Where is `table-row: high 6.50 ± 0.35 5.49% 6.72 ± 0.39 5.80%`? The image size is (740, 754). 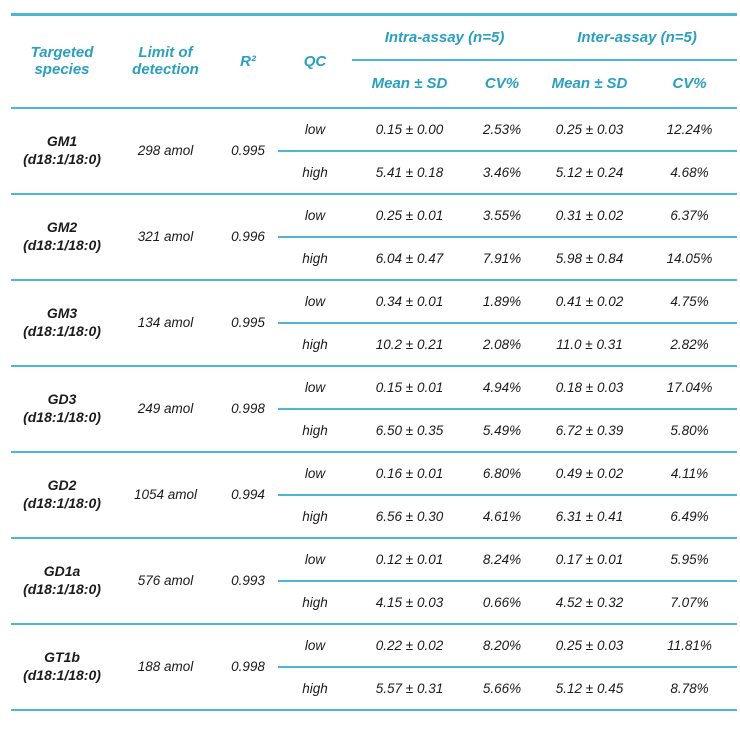 table-row: high 6.50 ± 0.35 5.49% 6.72 ± 0.39 5.80% is located at coordinates (374, 430).